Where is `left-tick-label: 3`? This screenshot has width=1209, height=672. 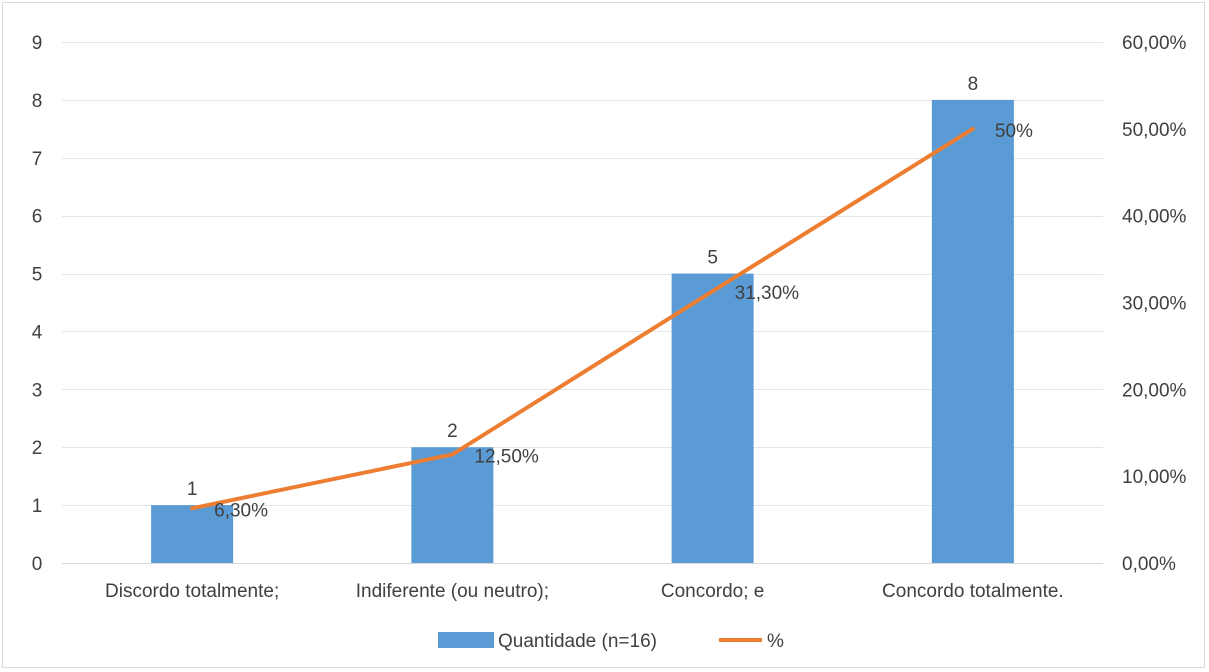
left-tick-label: 3 is located at coordinates (37, 390).